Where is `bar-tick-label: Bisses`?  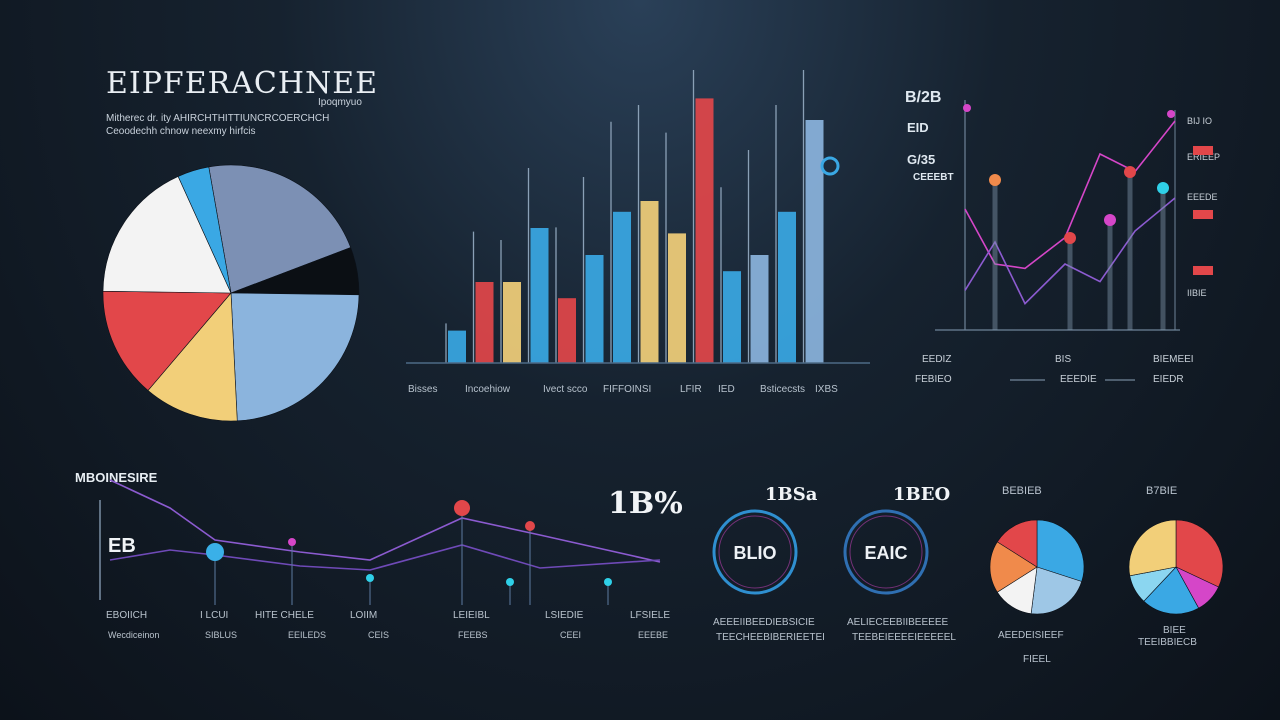 bar-tick-label: Bisses is located at coordinates (422, 389).